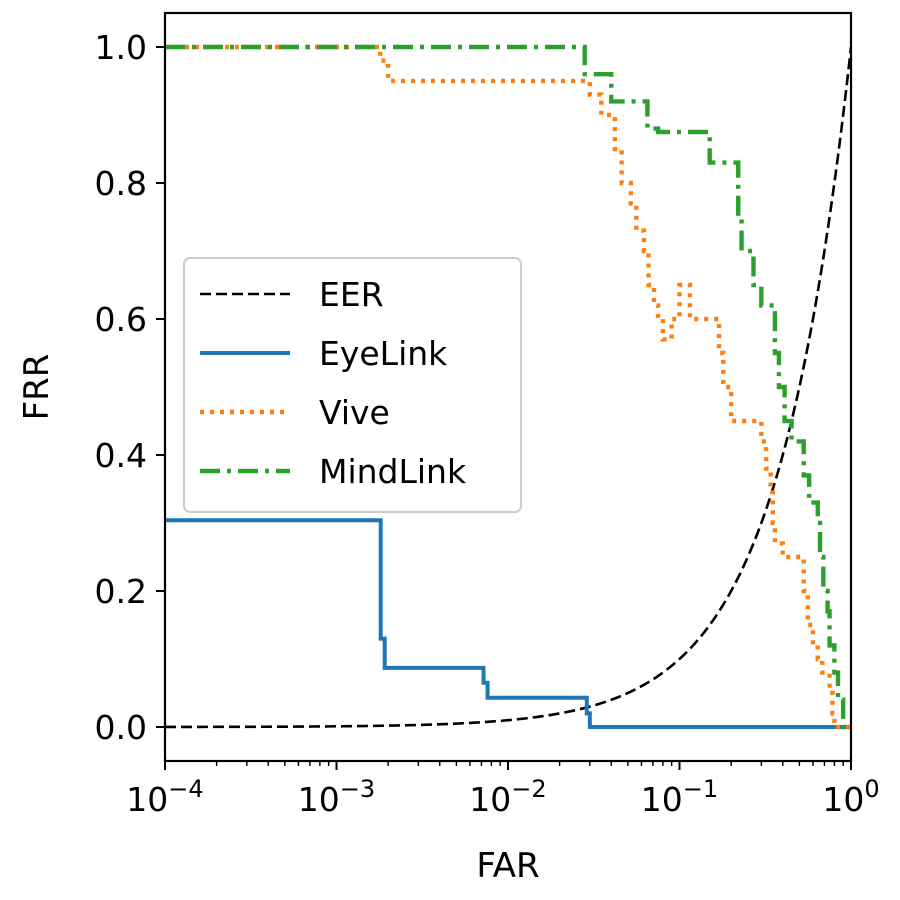 Image resolution: width=900 pixels, height=900 pixels. I want to click on x-tick-label: 10⁻³, so click(336, 797).